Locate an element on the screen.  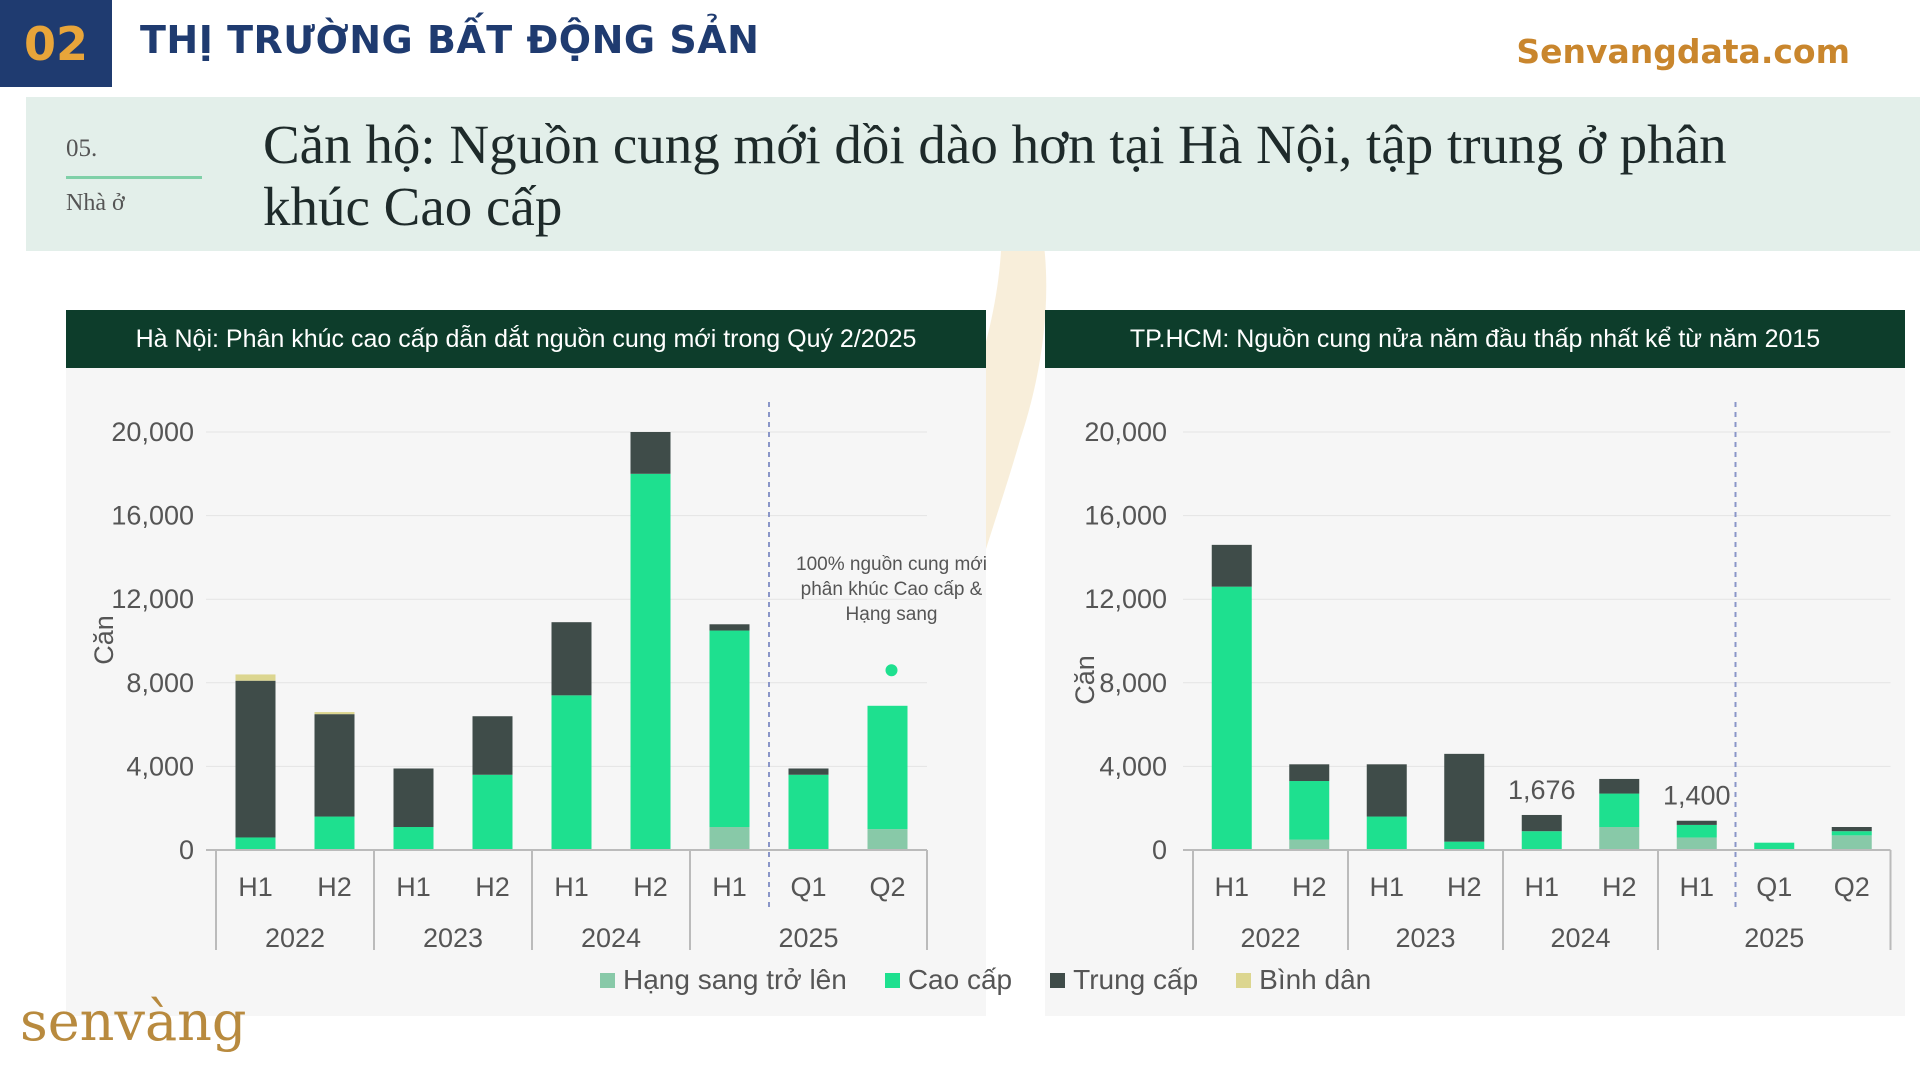
hanoi-annotation-text: phân khúc Cao cấp & is located at coordinates (892, 589).